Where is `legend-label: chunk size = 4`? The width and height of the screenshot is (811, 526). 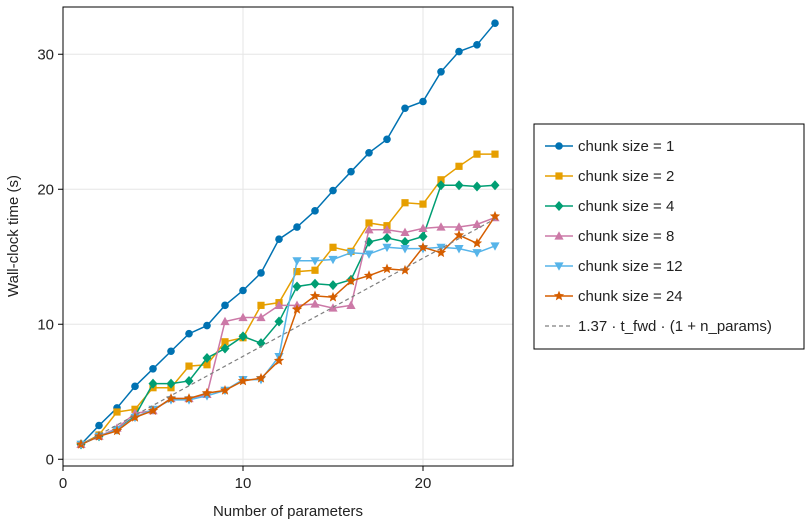 legend-label: chunk size = 4 is located at coordinates (626, 206).